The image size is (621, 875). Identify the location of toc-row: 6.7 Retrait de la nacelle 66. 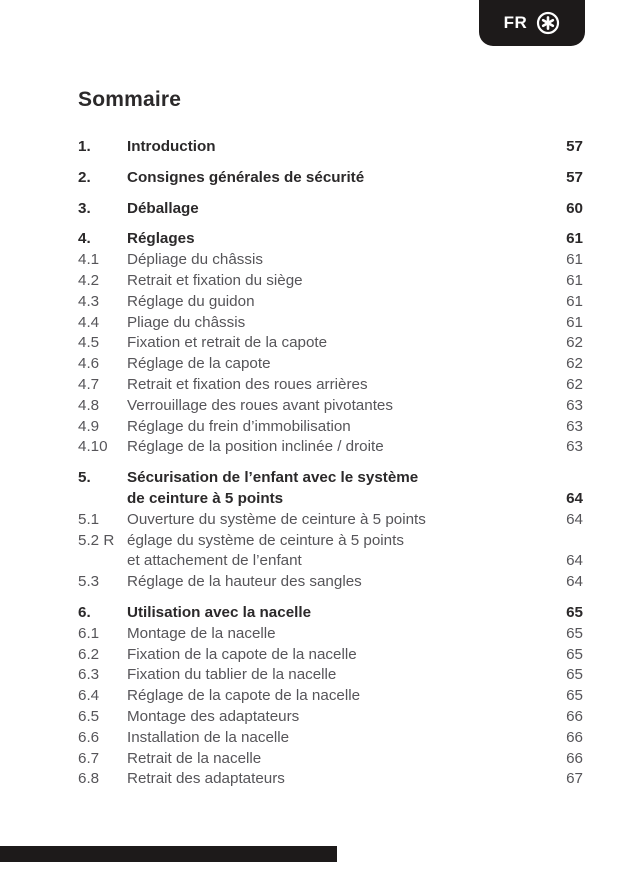
(330, 759).